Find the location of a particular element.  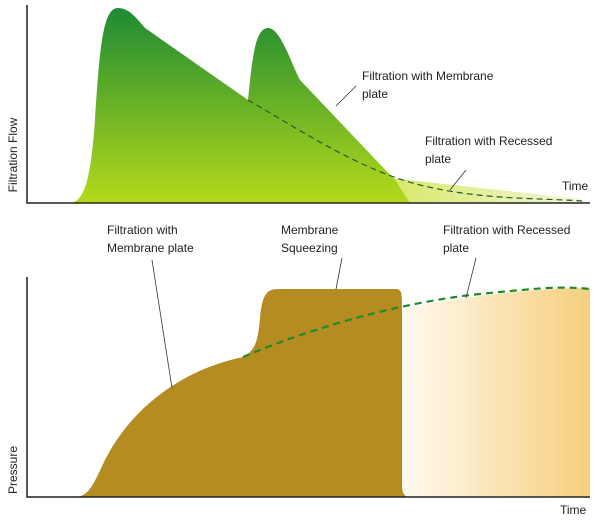

annotation: Filtration with is located at coordinates (142, 230).